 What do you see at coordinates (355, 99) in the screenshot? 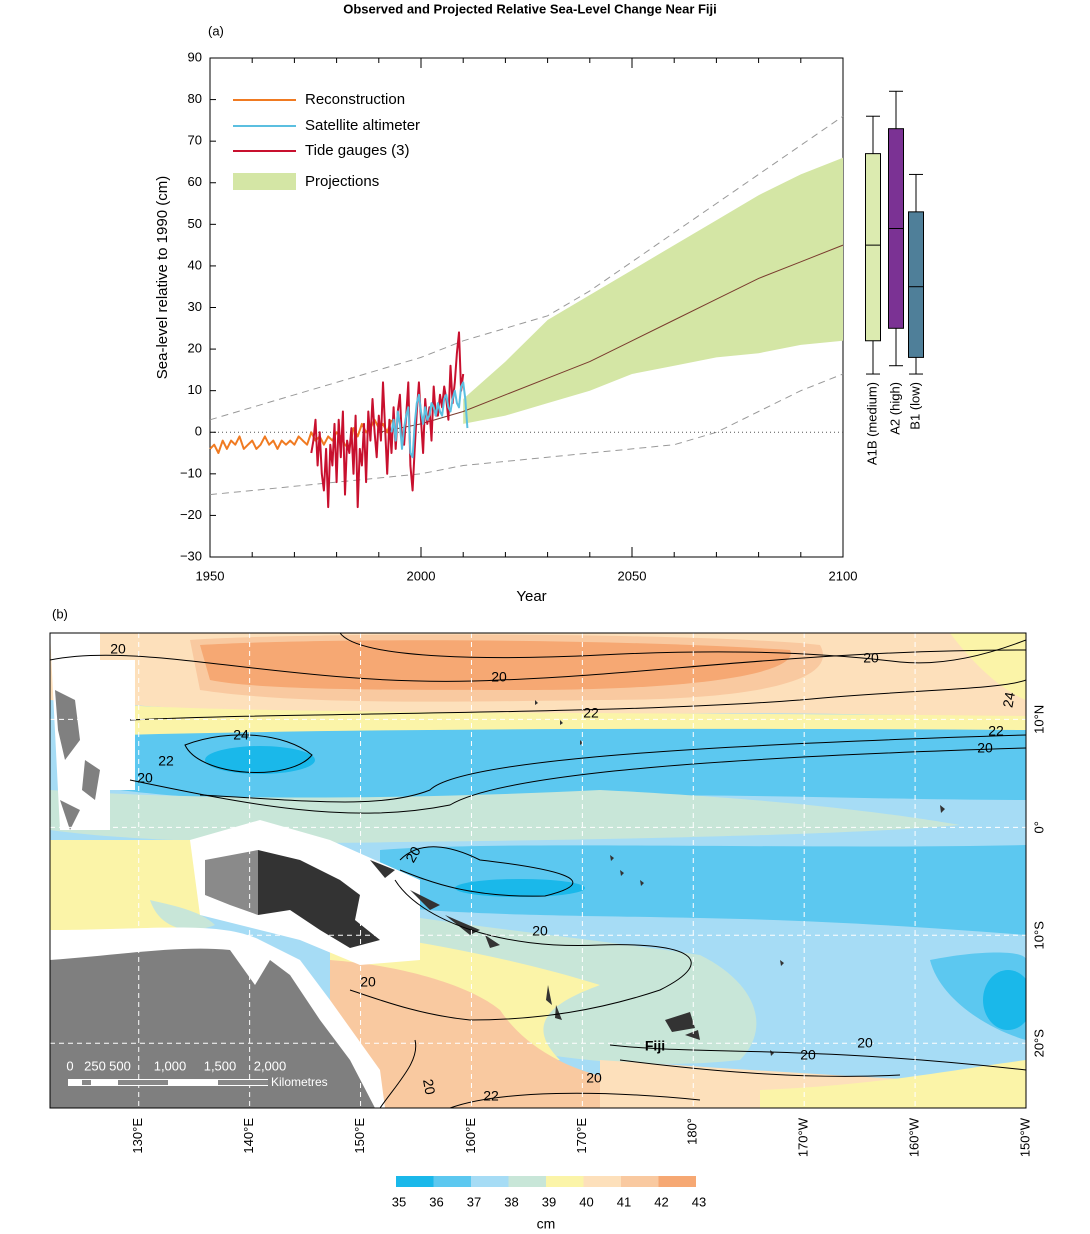
I see `legend-label: Reconstruction` at bounding box center [355, 99].